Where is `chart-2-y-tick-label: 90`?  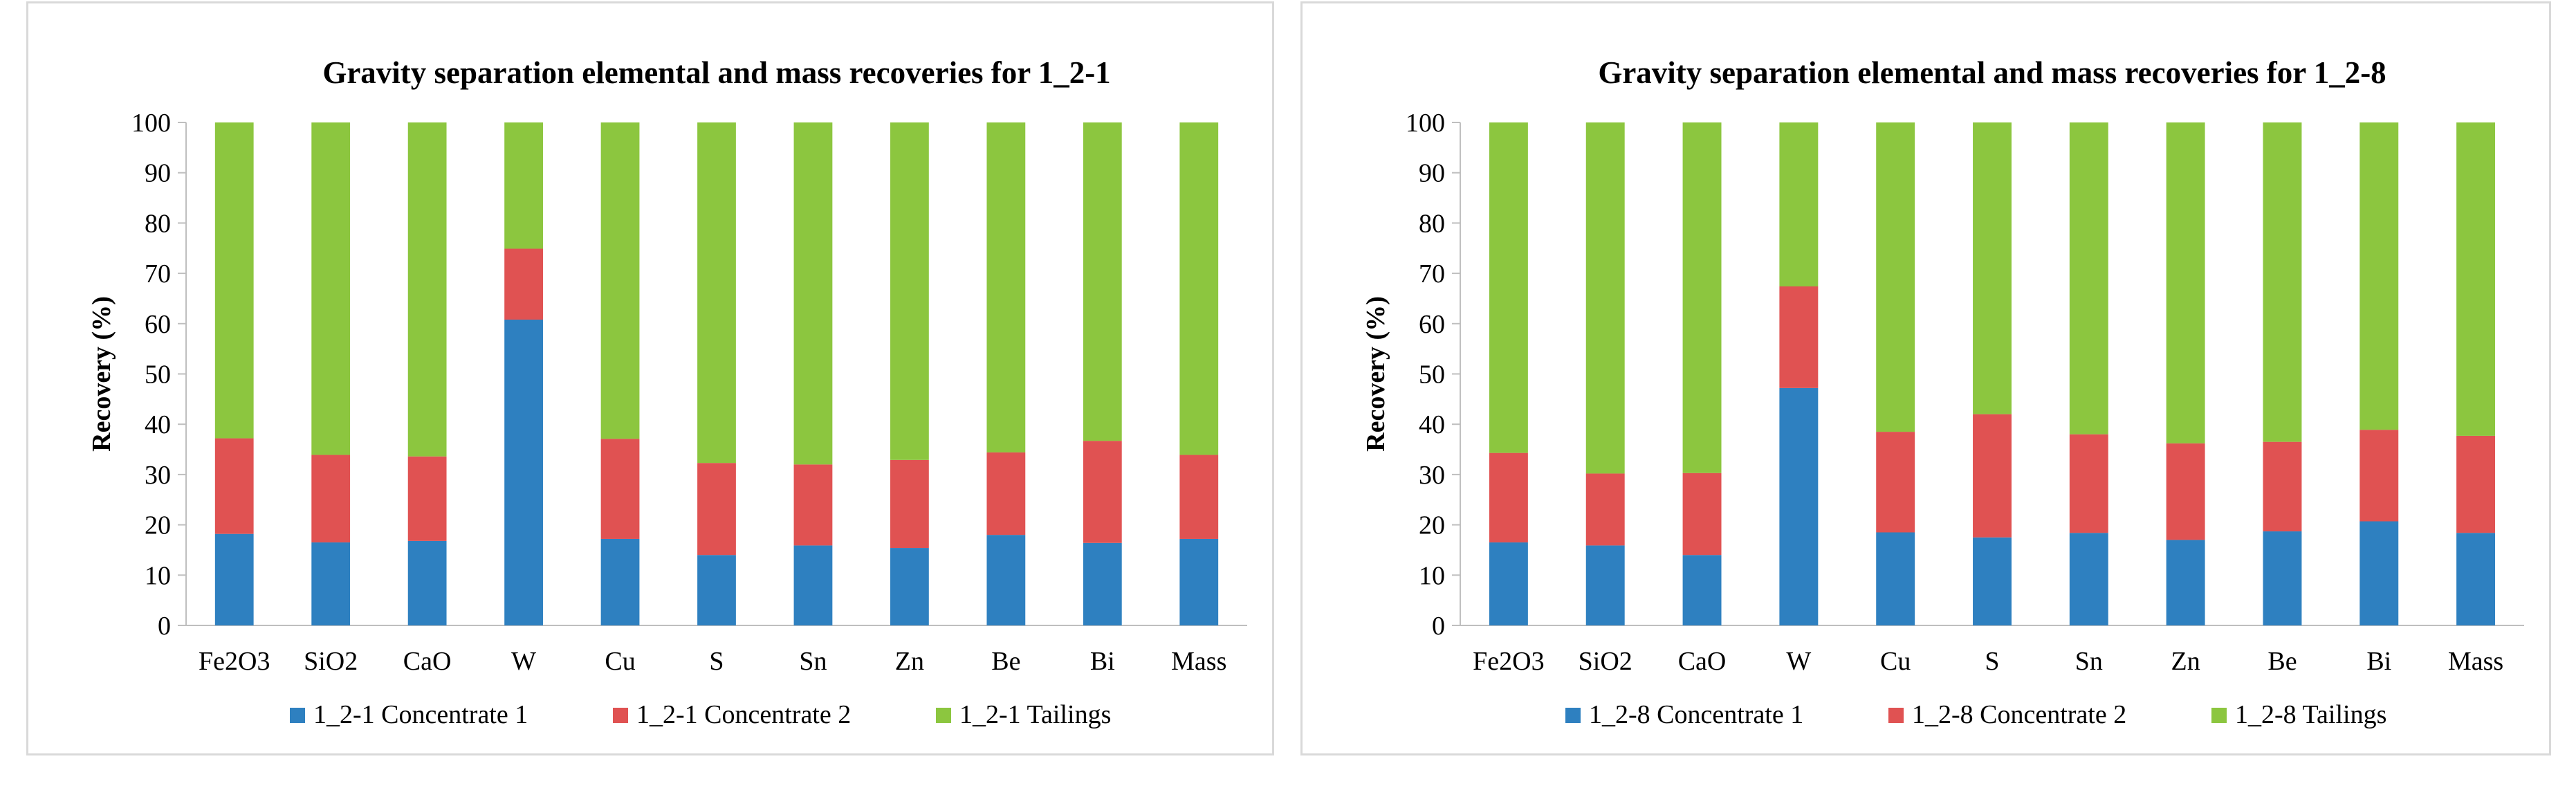
chart-2-y-tick-label: 90 is located at coordinates (1432, 173).